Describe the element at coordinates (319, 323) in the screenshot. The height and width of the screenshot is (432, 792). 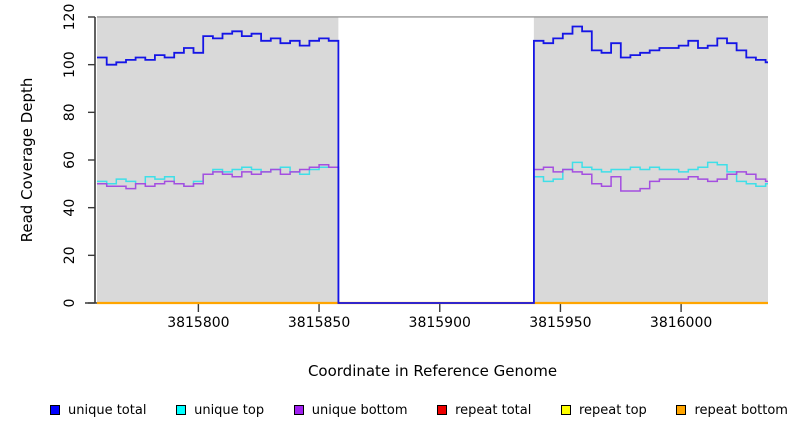
I see `x-tick-label: 3815850` at that location.